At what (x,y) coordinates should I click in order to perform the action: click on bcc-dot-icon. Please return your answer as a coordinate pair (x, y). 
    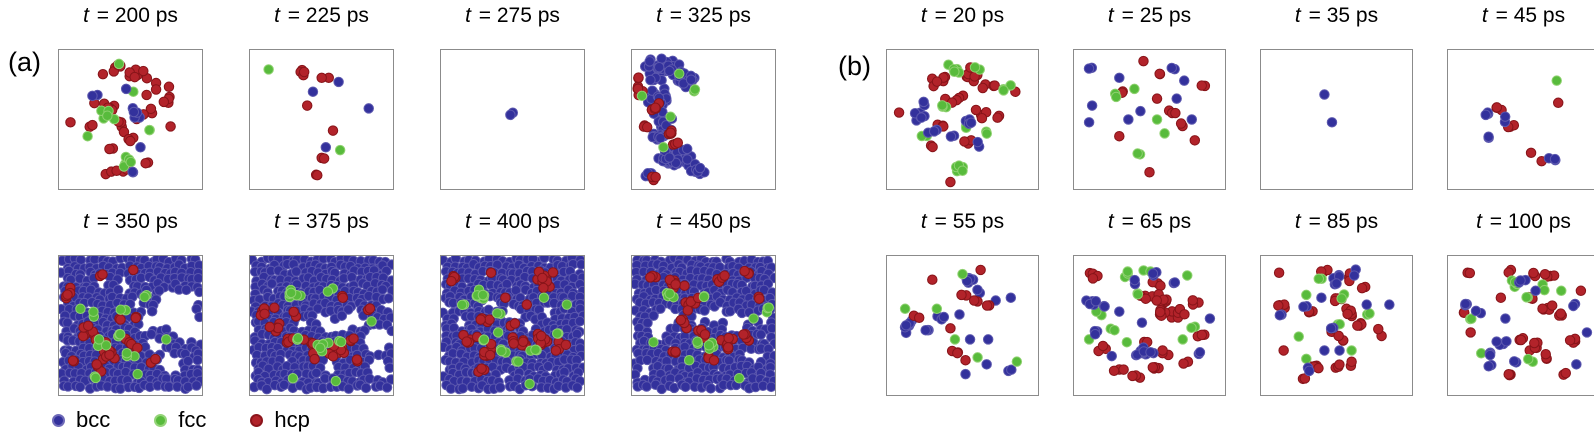
    Looking at the image, I should click on (58, 420).